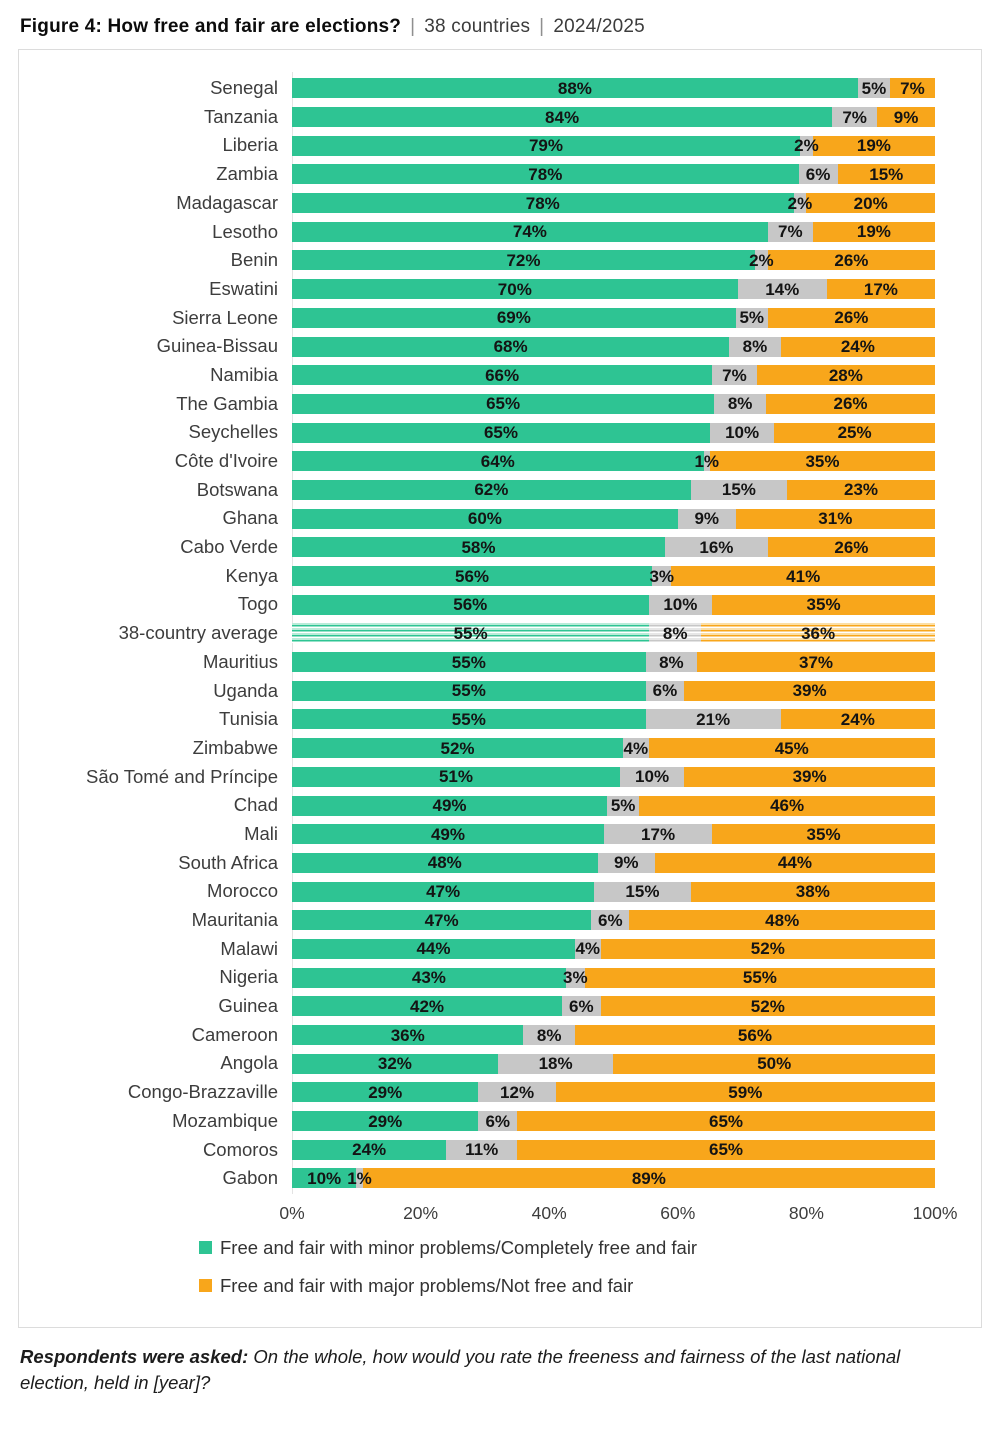 The height and width of the screenshot is (1432, 1000). Describe the element at coordinates (394, 1064) in the screenshot. I see `bar-value-label: 32%` at that location.